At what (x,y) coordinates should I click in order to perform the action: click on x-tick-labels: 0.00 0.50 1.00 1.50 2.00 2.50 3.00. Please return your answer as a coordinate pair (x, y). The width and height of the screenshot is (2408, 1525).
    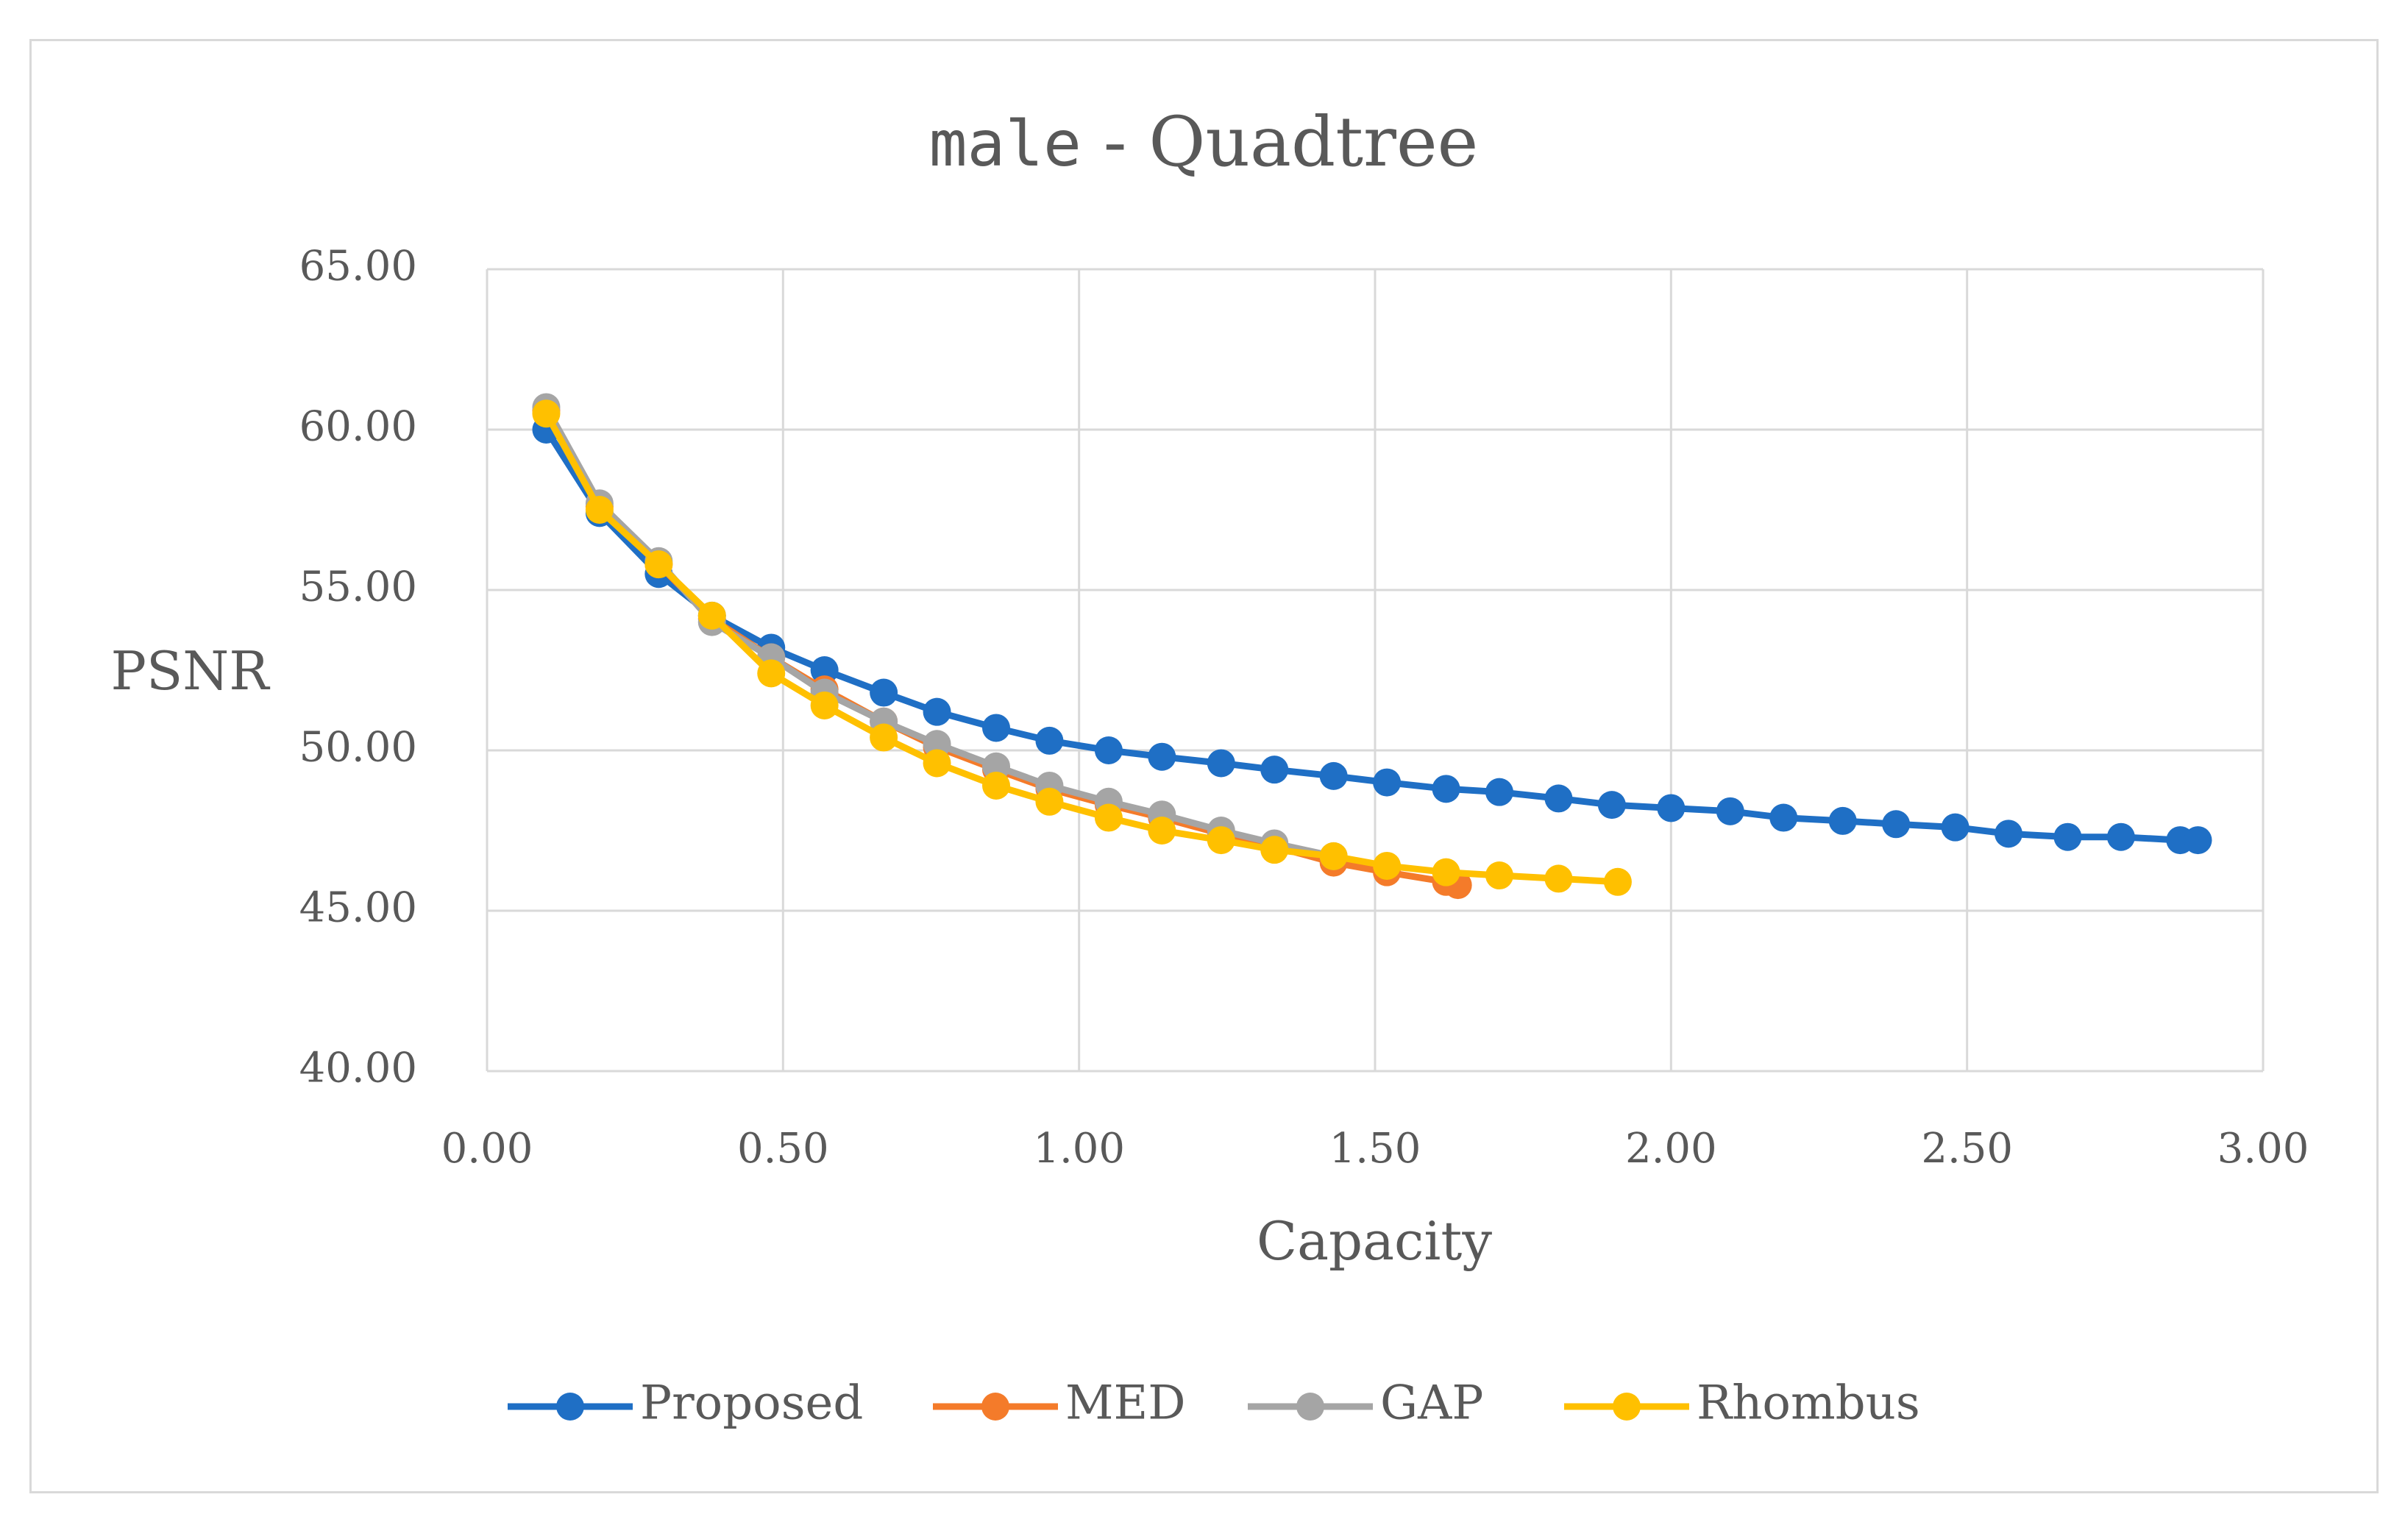
    Looking at the image, I should click on (1375, 1149).